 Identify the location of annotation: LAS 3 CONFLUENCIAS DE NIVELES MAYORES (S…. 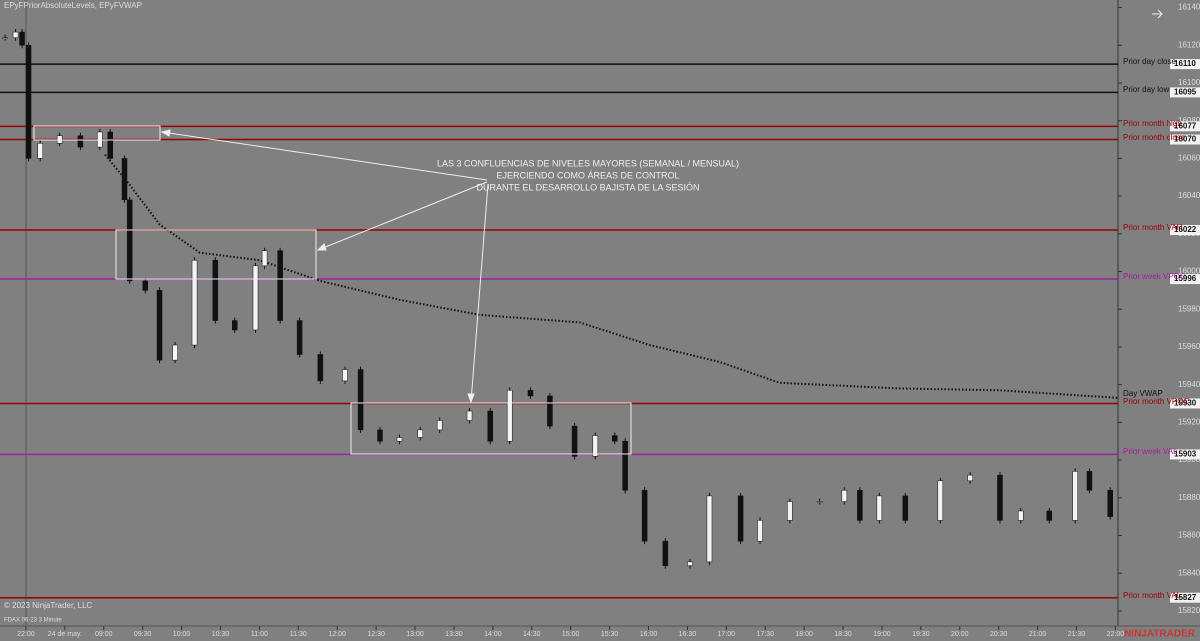
(588, 163).